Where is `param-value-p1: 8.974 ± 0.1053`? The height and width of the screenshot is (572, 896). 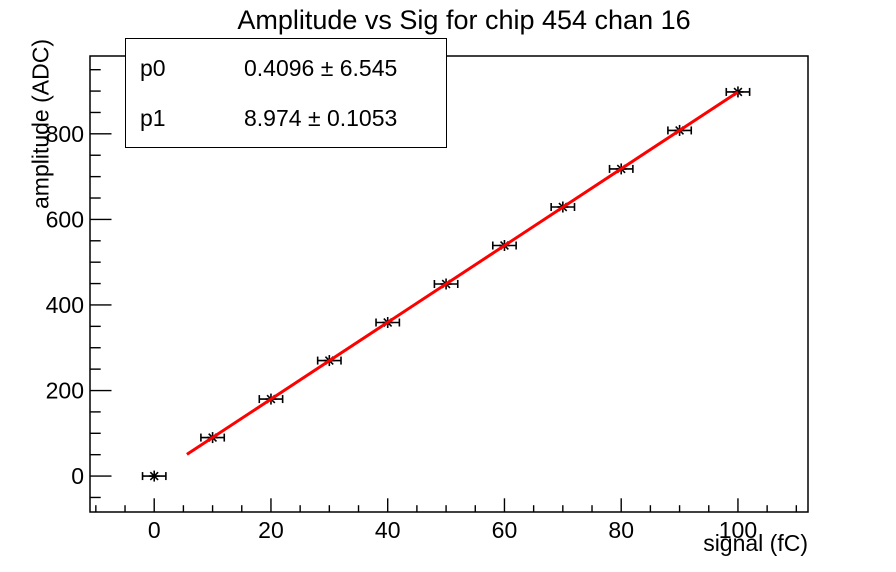
param-value-p1: 8.974 ± 0.1053 is located at coordinates (321, 117).